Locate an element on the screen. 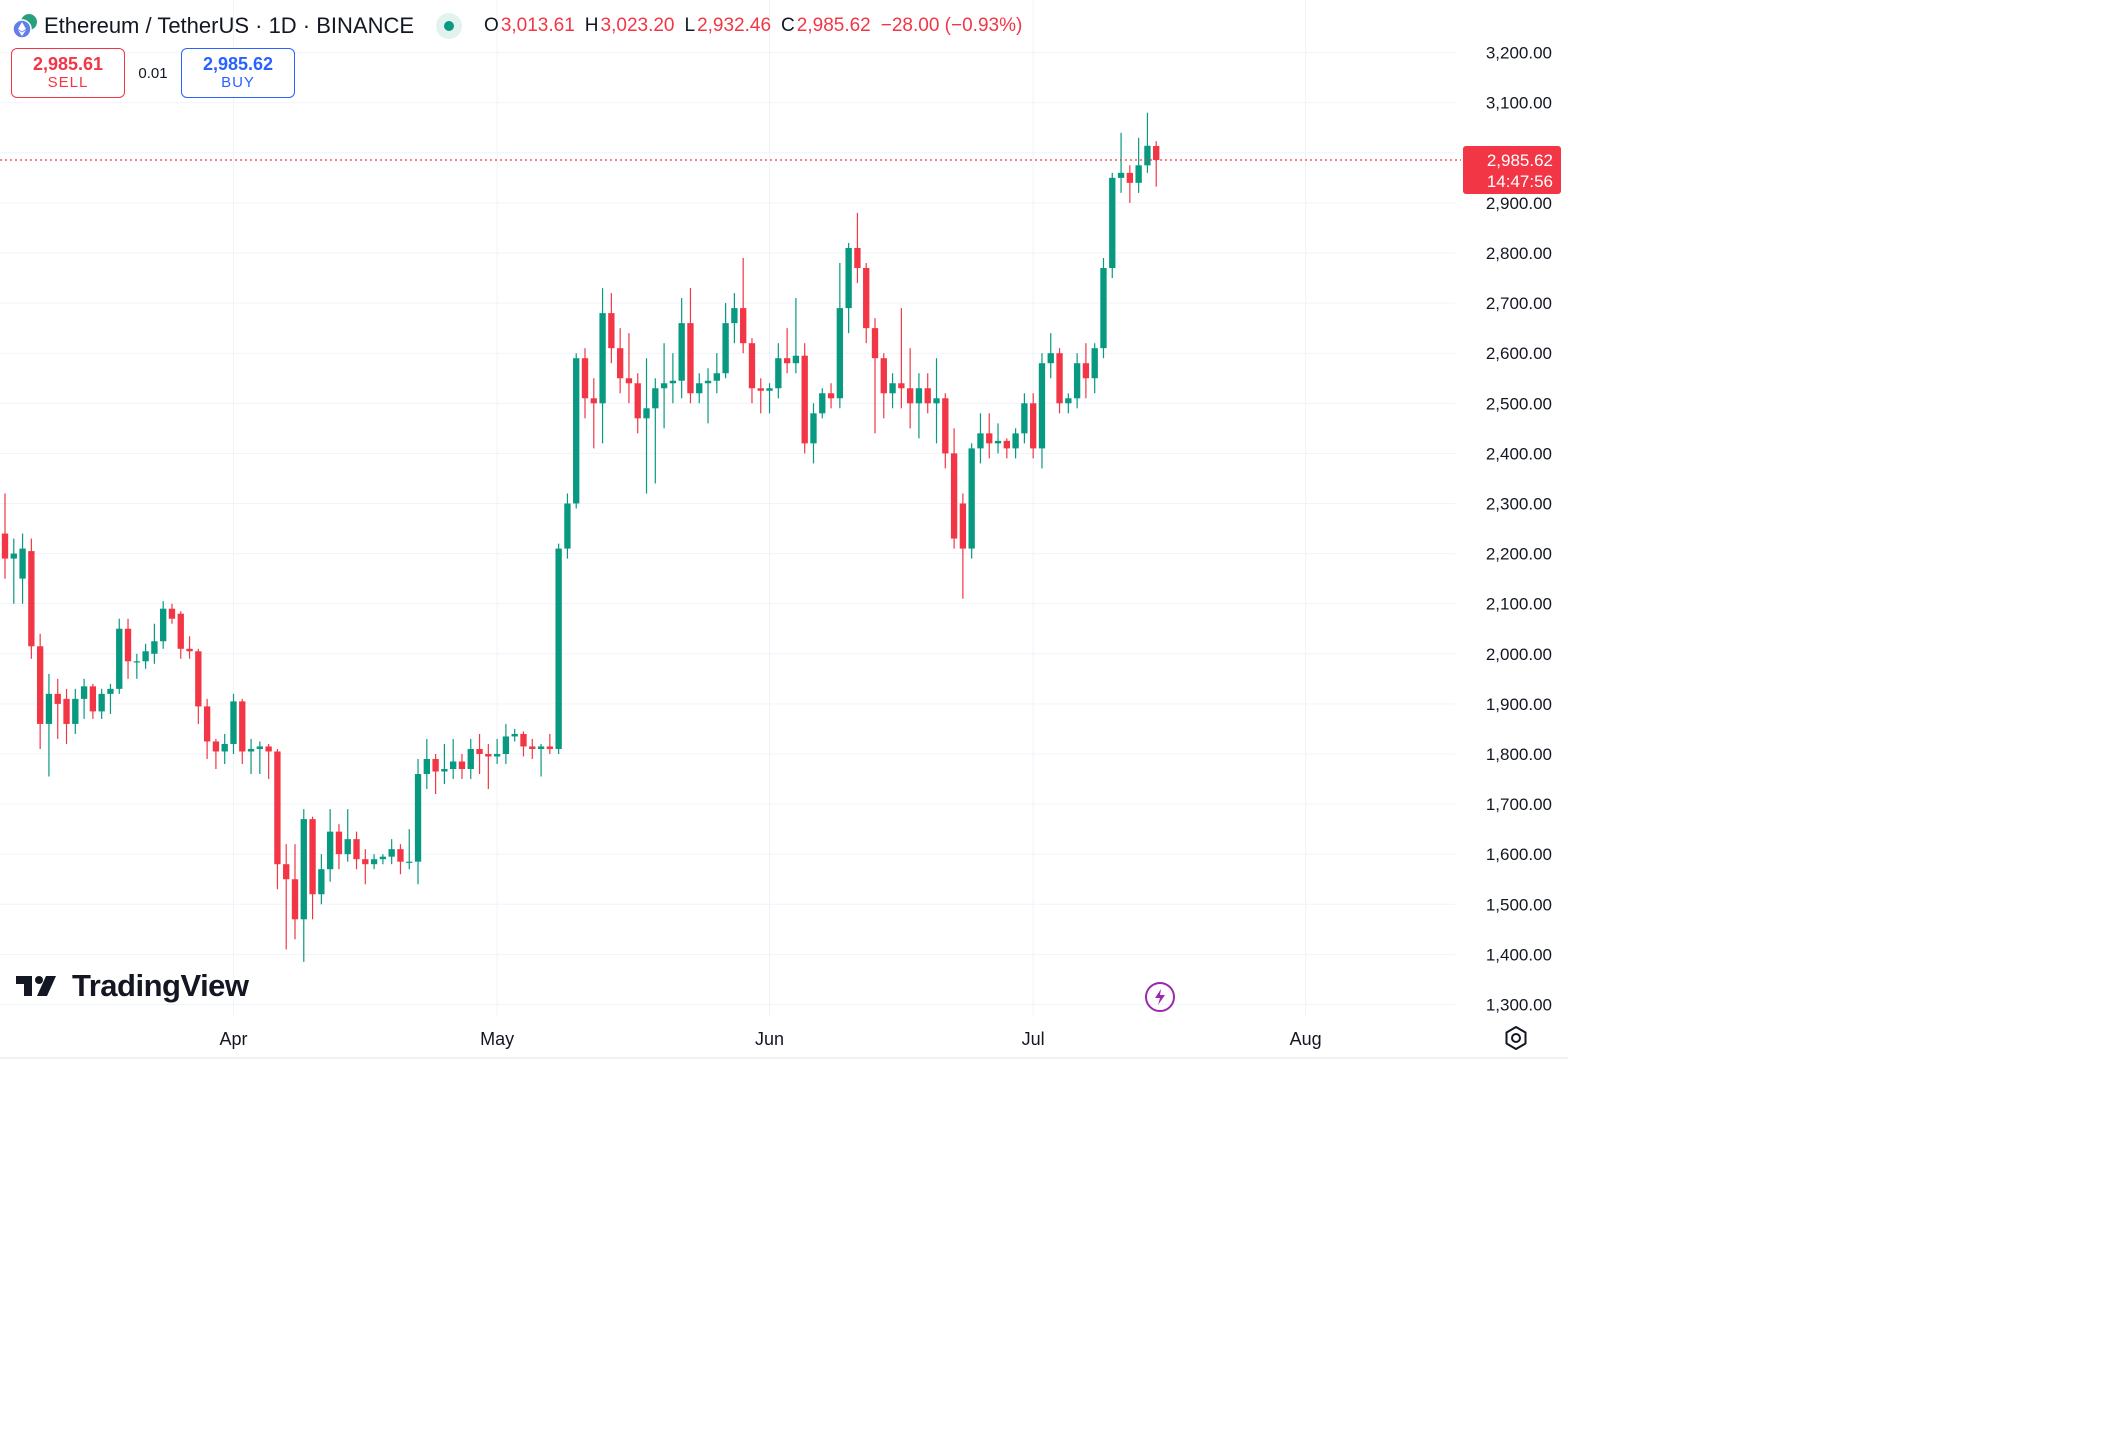  ohlc-change: −28.00 (−0.93%) is located at coordinates (951, 25).